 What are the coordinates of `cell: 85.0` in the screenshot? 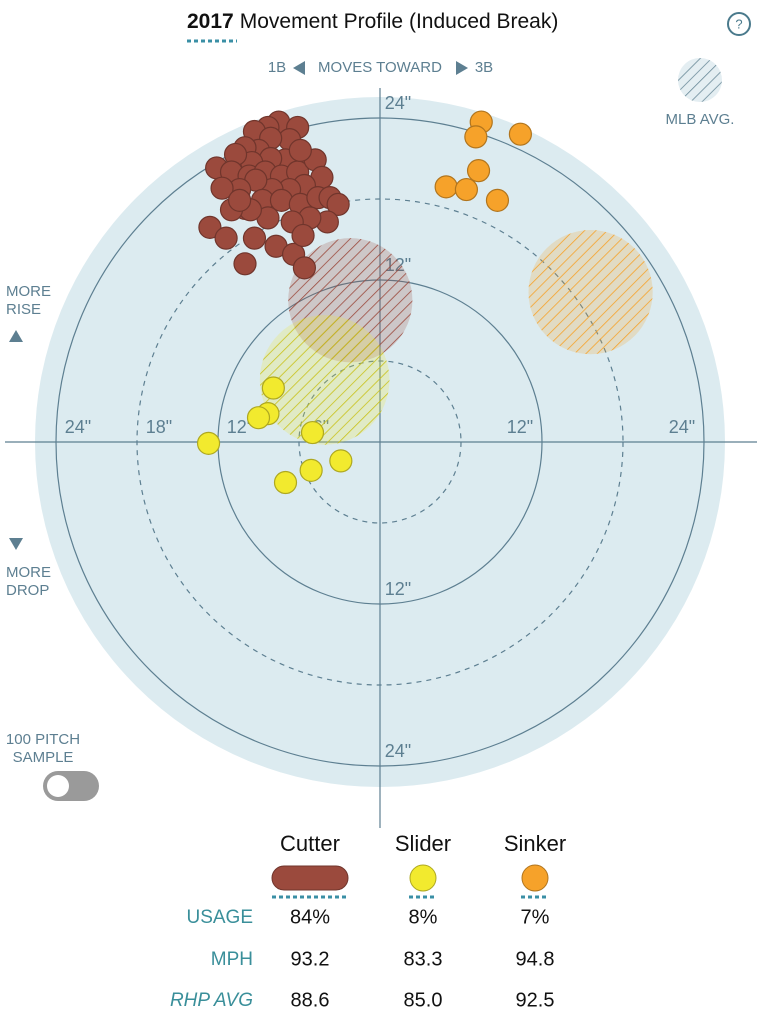 It's located at (423, 1000).